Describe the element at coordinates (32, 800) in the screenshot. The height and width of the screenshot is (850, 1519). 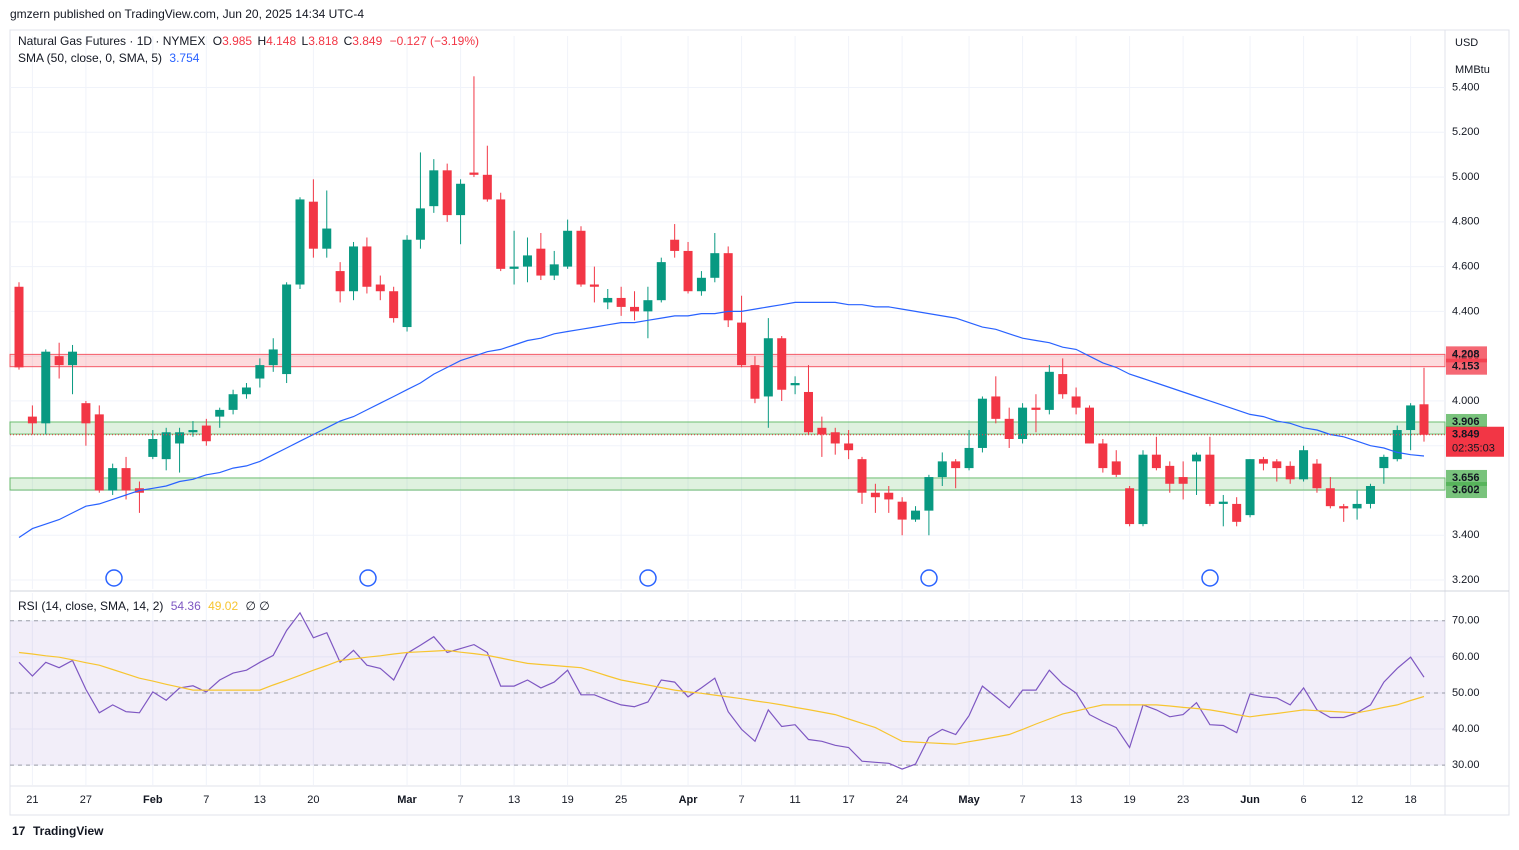
I see `x-tick-label: 21` at that location.